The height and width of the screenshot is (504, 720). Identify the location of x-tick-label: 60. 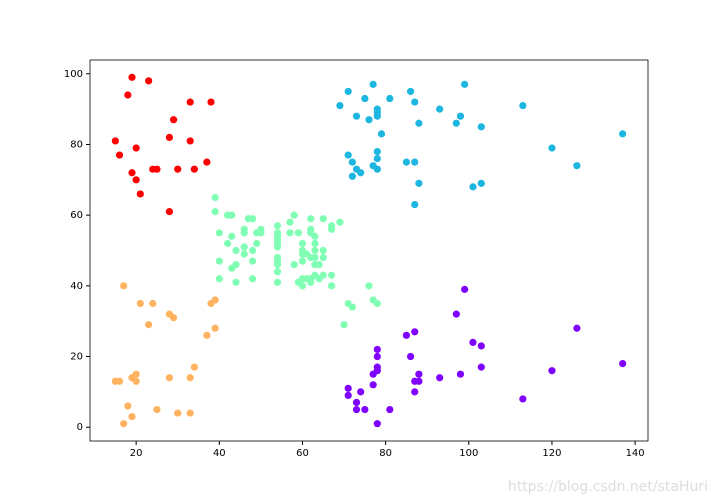
(302, 453).